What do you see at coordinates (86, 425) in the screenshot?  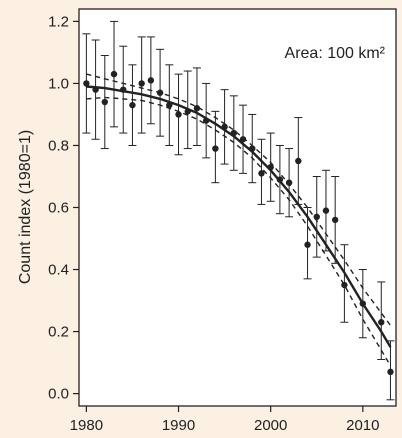 I see `x-tick-label: 1980` at bounding box center [86, 425].